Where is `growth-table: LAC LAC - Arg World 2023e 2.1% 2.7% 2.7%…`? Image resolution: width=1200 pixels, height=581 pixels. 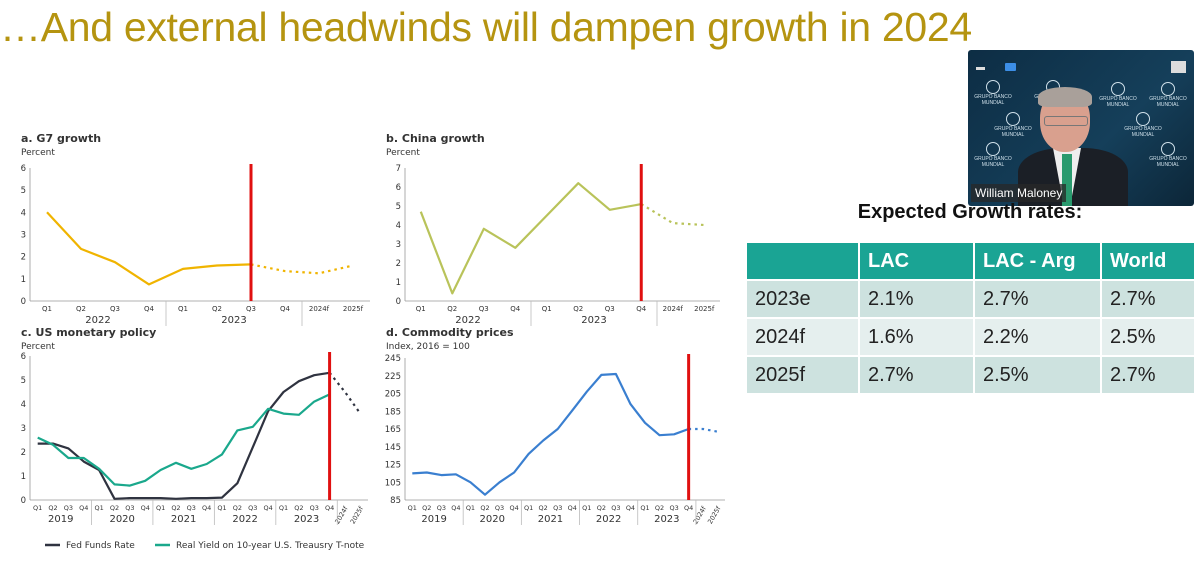 growth-table: LAC LAC - Arg World 2023e 2.1% 2.7% 2.7%… is located at coordinates (970, 318).